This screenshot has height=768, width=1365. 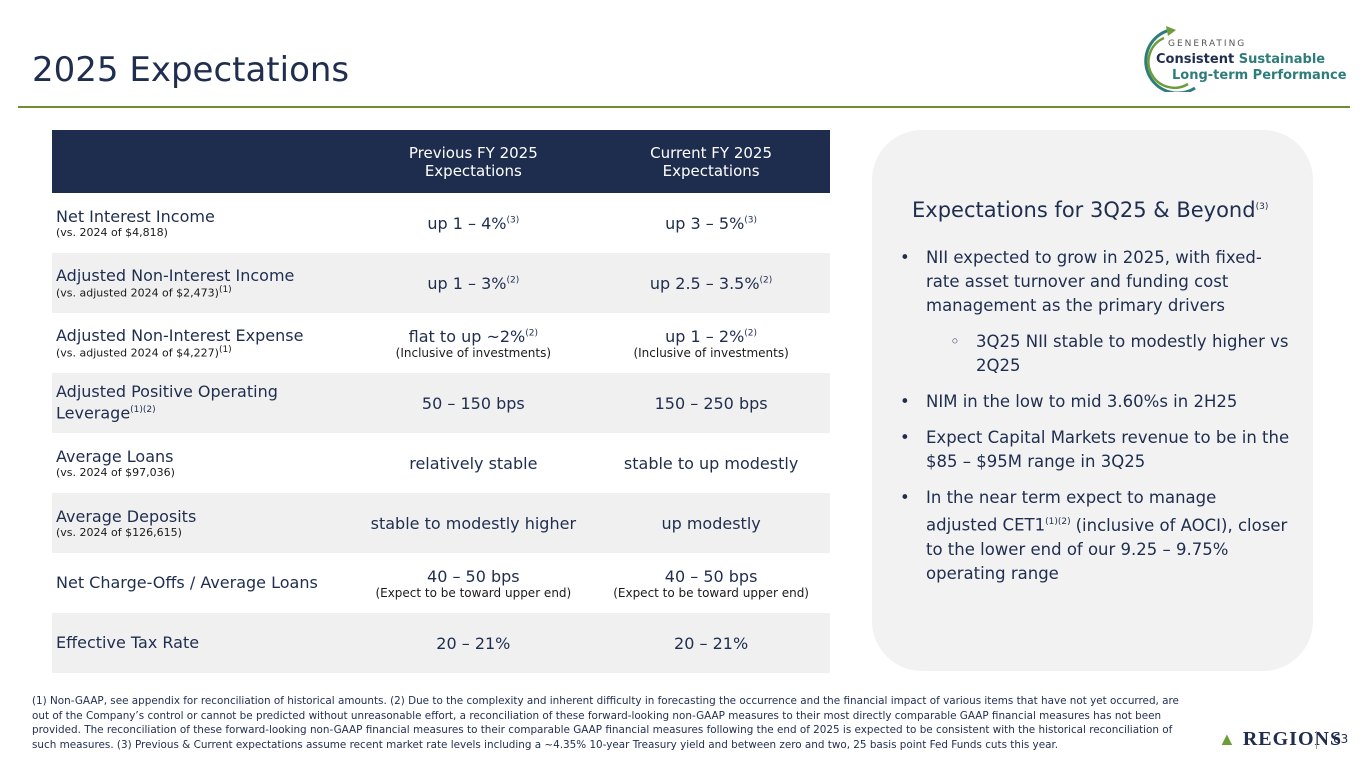 I want to click on note-text: (vs. 2024 of $126,615), so click(x=119, y=532).